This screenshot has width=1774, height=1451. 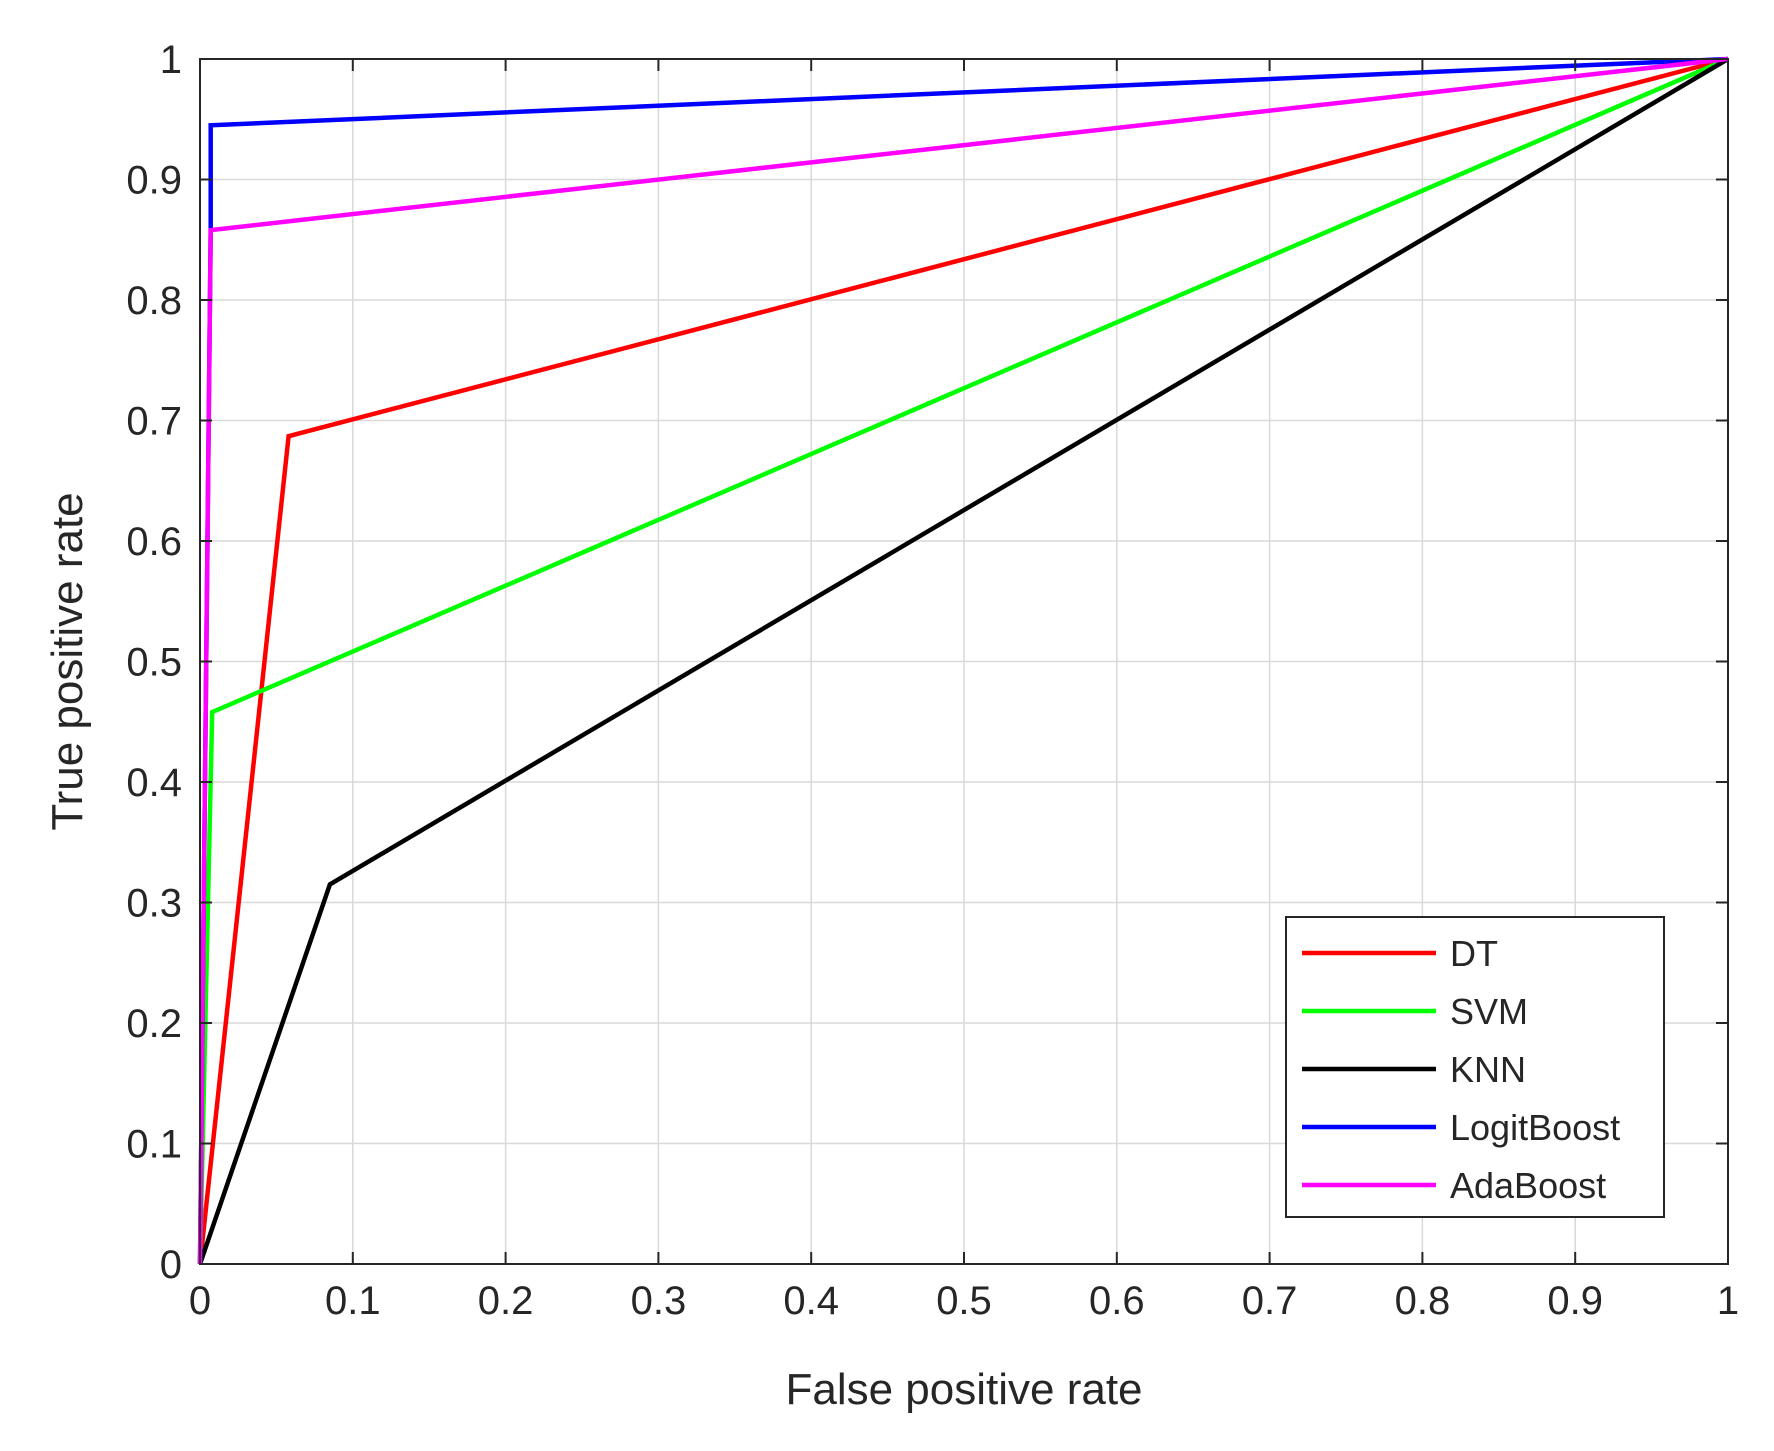 I want to click on y-tick-label: 0.1, so click(x=154, y=1145).